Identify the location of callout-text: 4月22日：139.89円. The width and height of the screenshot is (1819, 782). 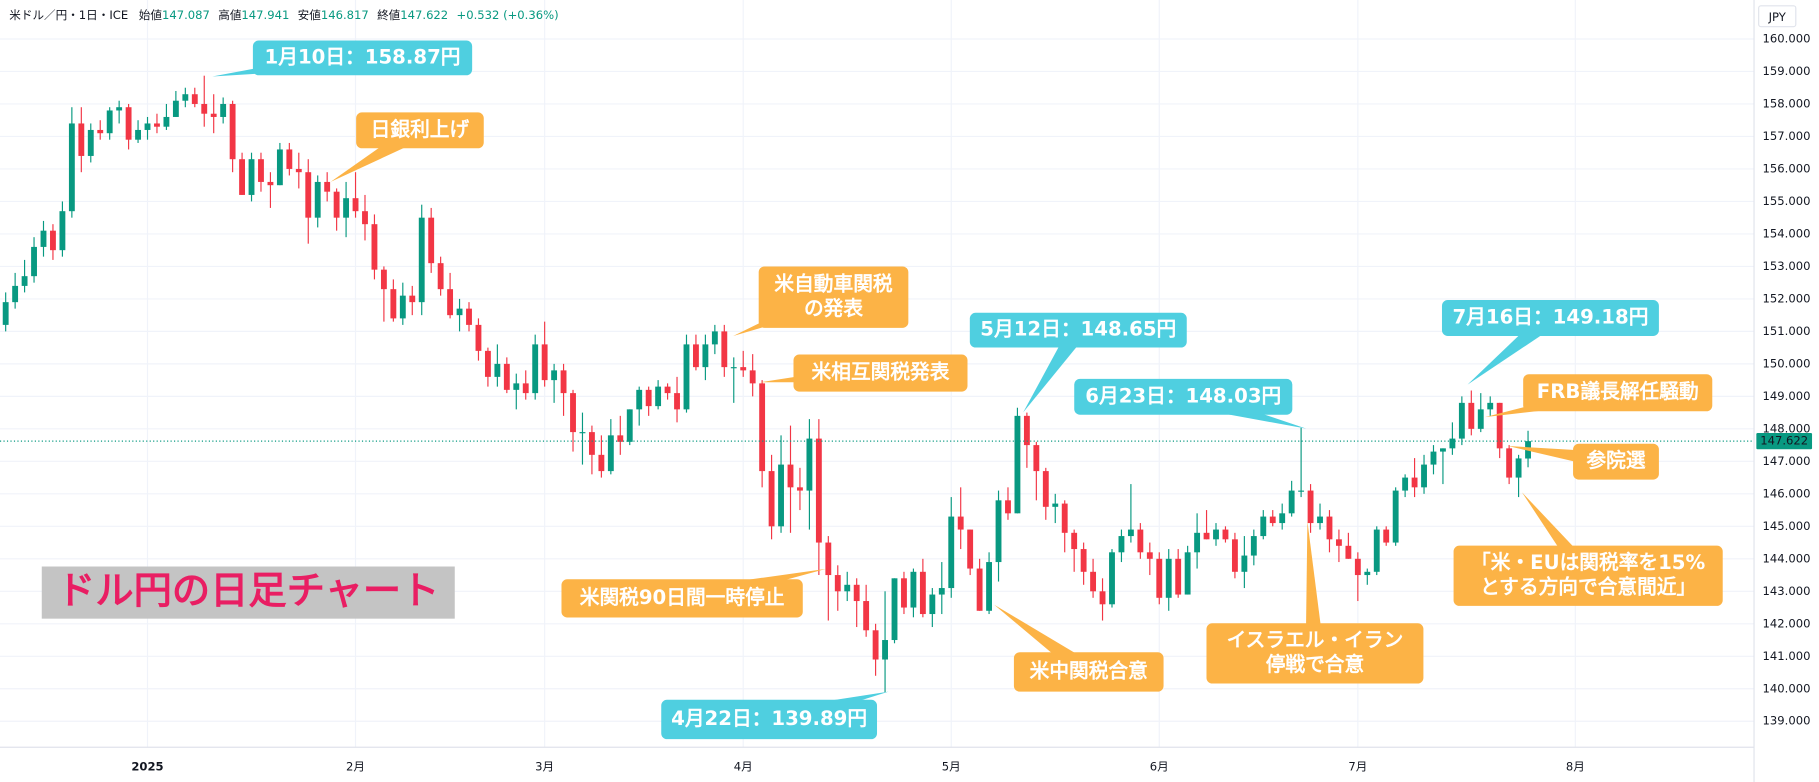
(769, 718).